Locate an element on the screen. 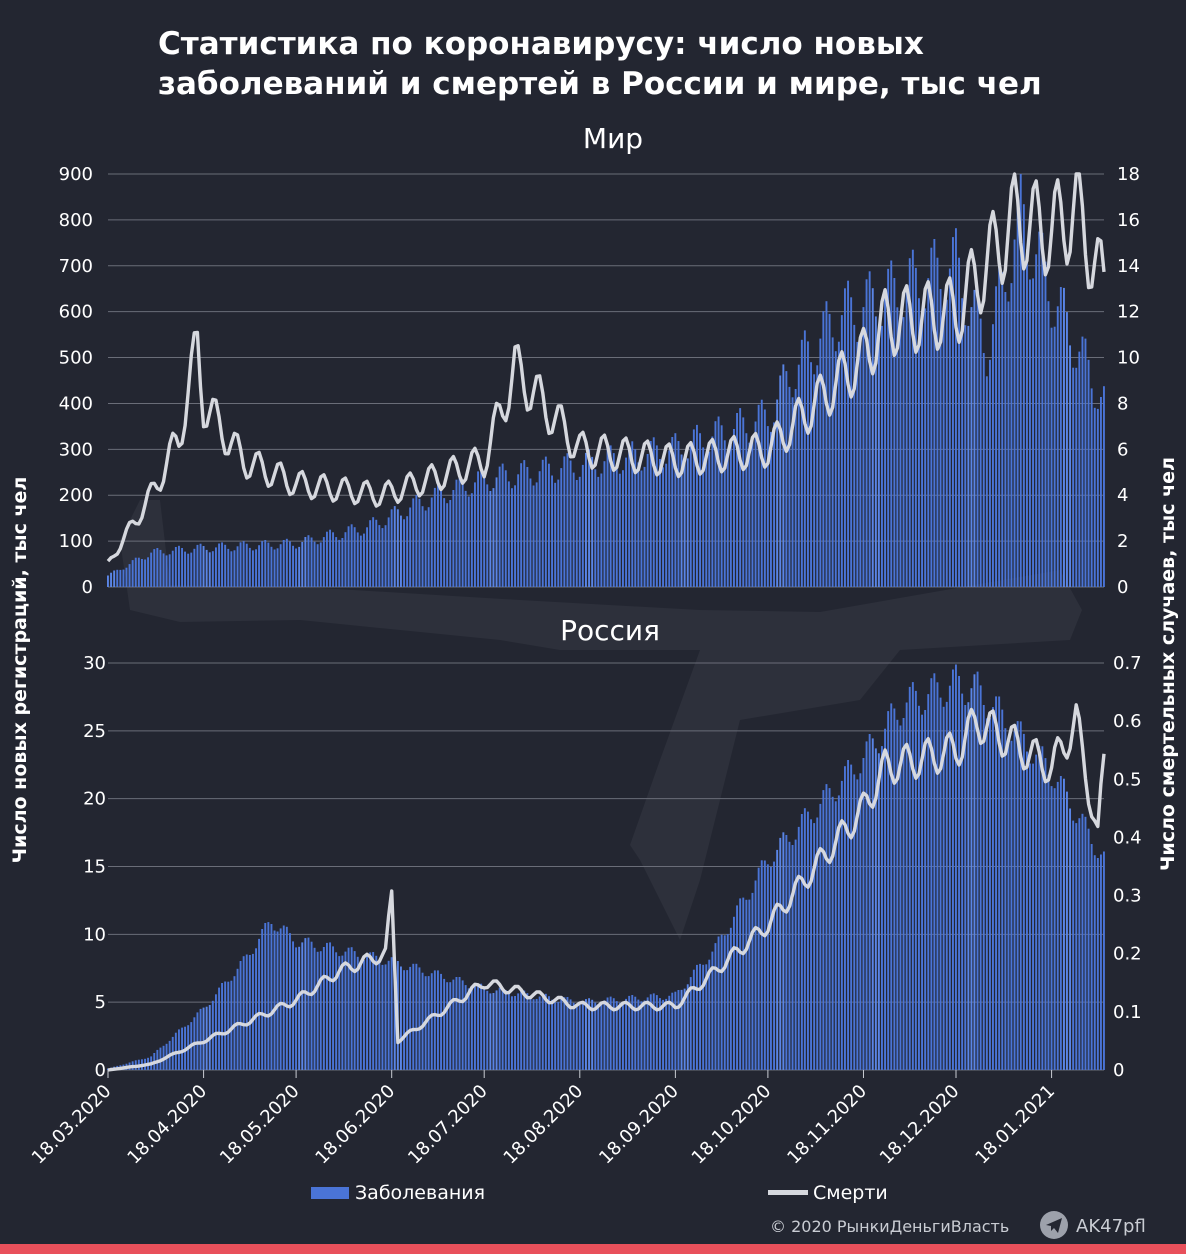 The image size is (1186, 1254). x-tick-label: 18.07.2020 is located at coordinates (448, 1125).